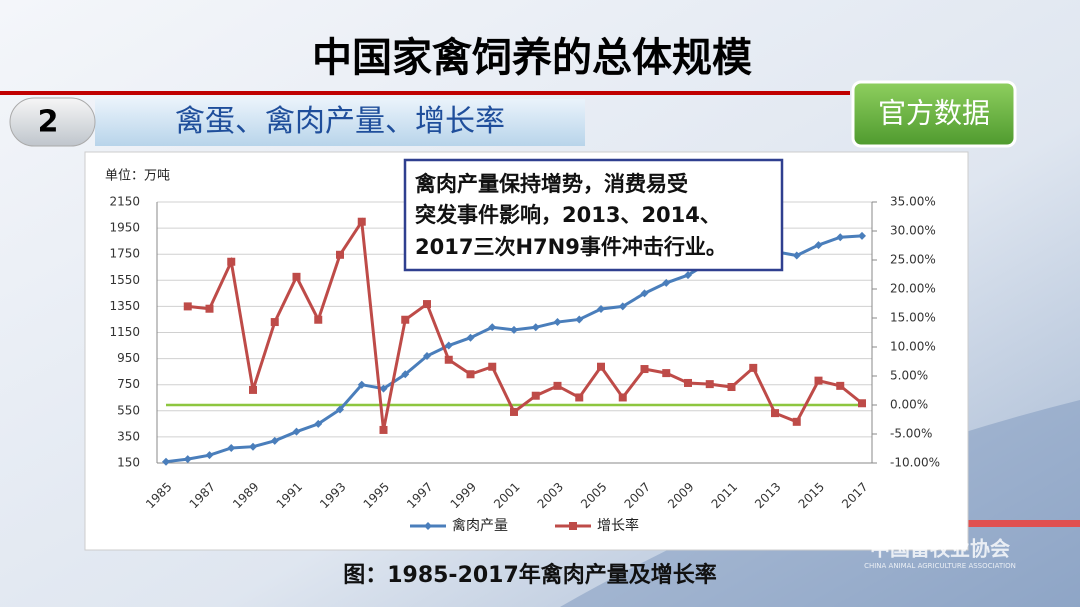 The image size is (1080, 607). I want to click on annotation-line: 2017三次H7N9事件冲击行业。, so click(571, 247).